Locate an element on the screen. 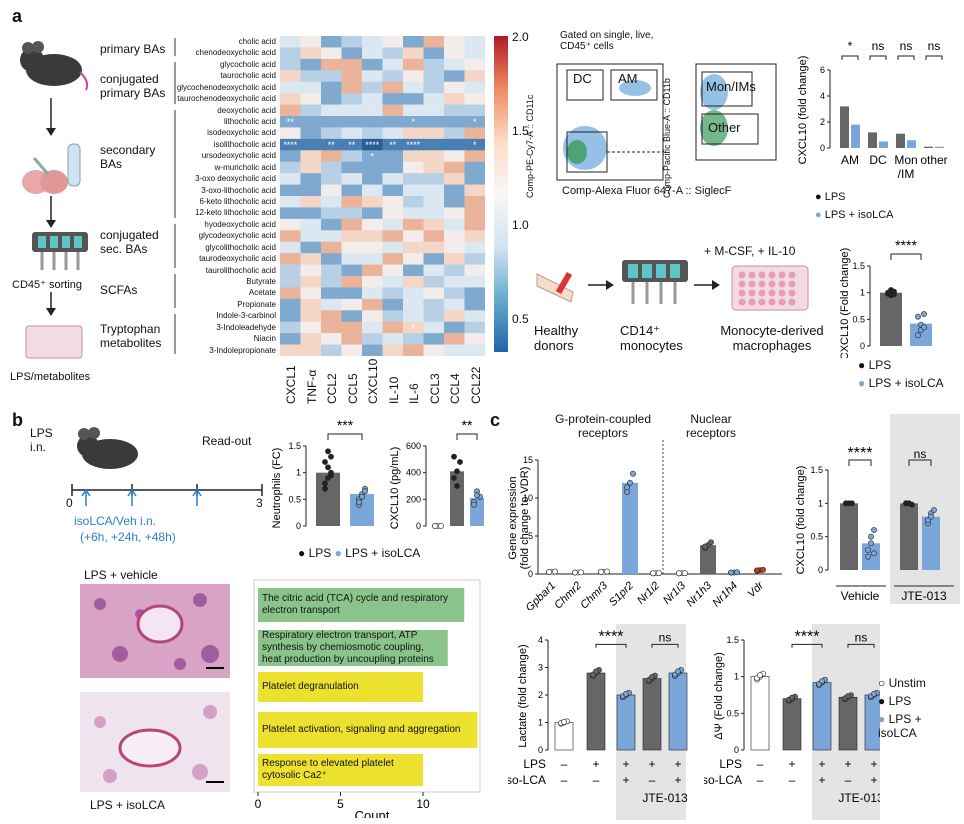 The height and width of the screenshot is (824, 964). y-axis-label: CXCL10 (pg/mL) is located at coordinates (395, 488).